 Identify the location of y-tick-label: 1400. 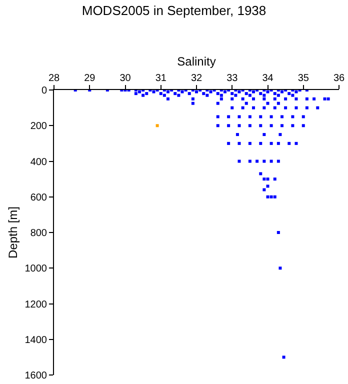
(36, 340).